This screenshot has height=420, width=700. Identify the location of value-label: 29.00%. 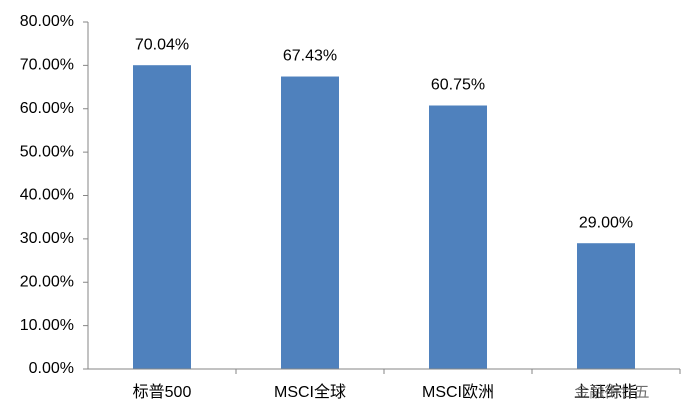
(606, 222).